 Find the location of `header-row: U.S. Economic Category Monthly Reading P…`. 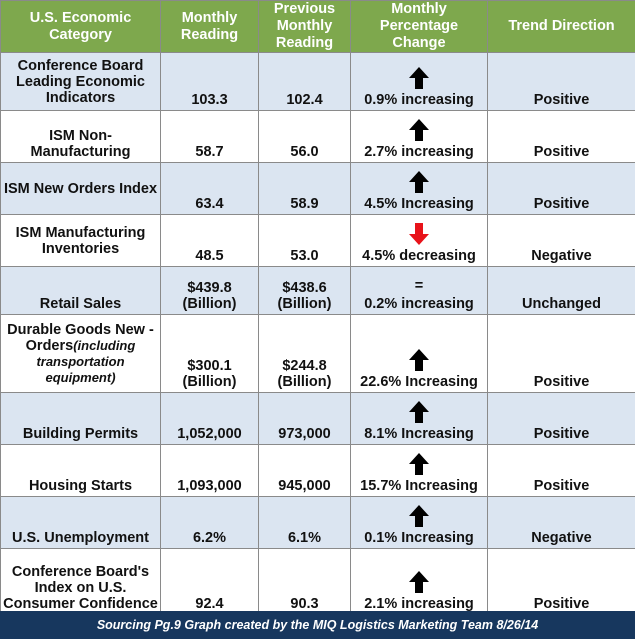

header-row: U.S. Economic Category Monthly Reading P… is located at coordinates (317, 26).